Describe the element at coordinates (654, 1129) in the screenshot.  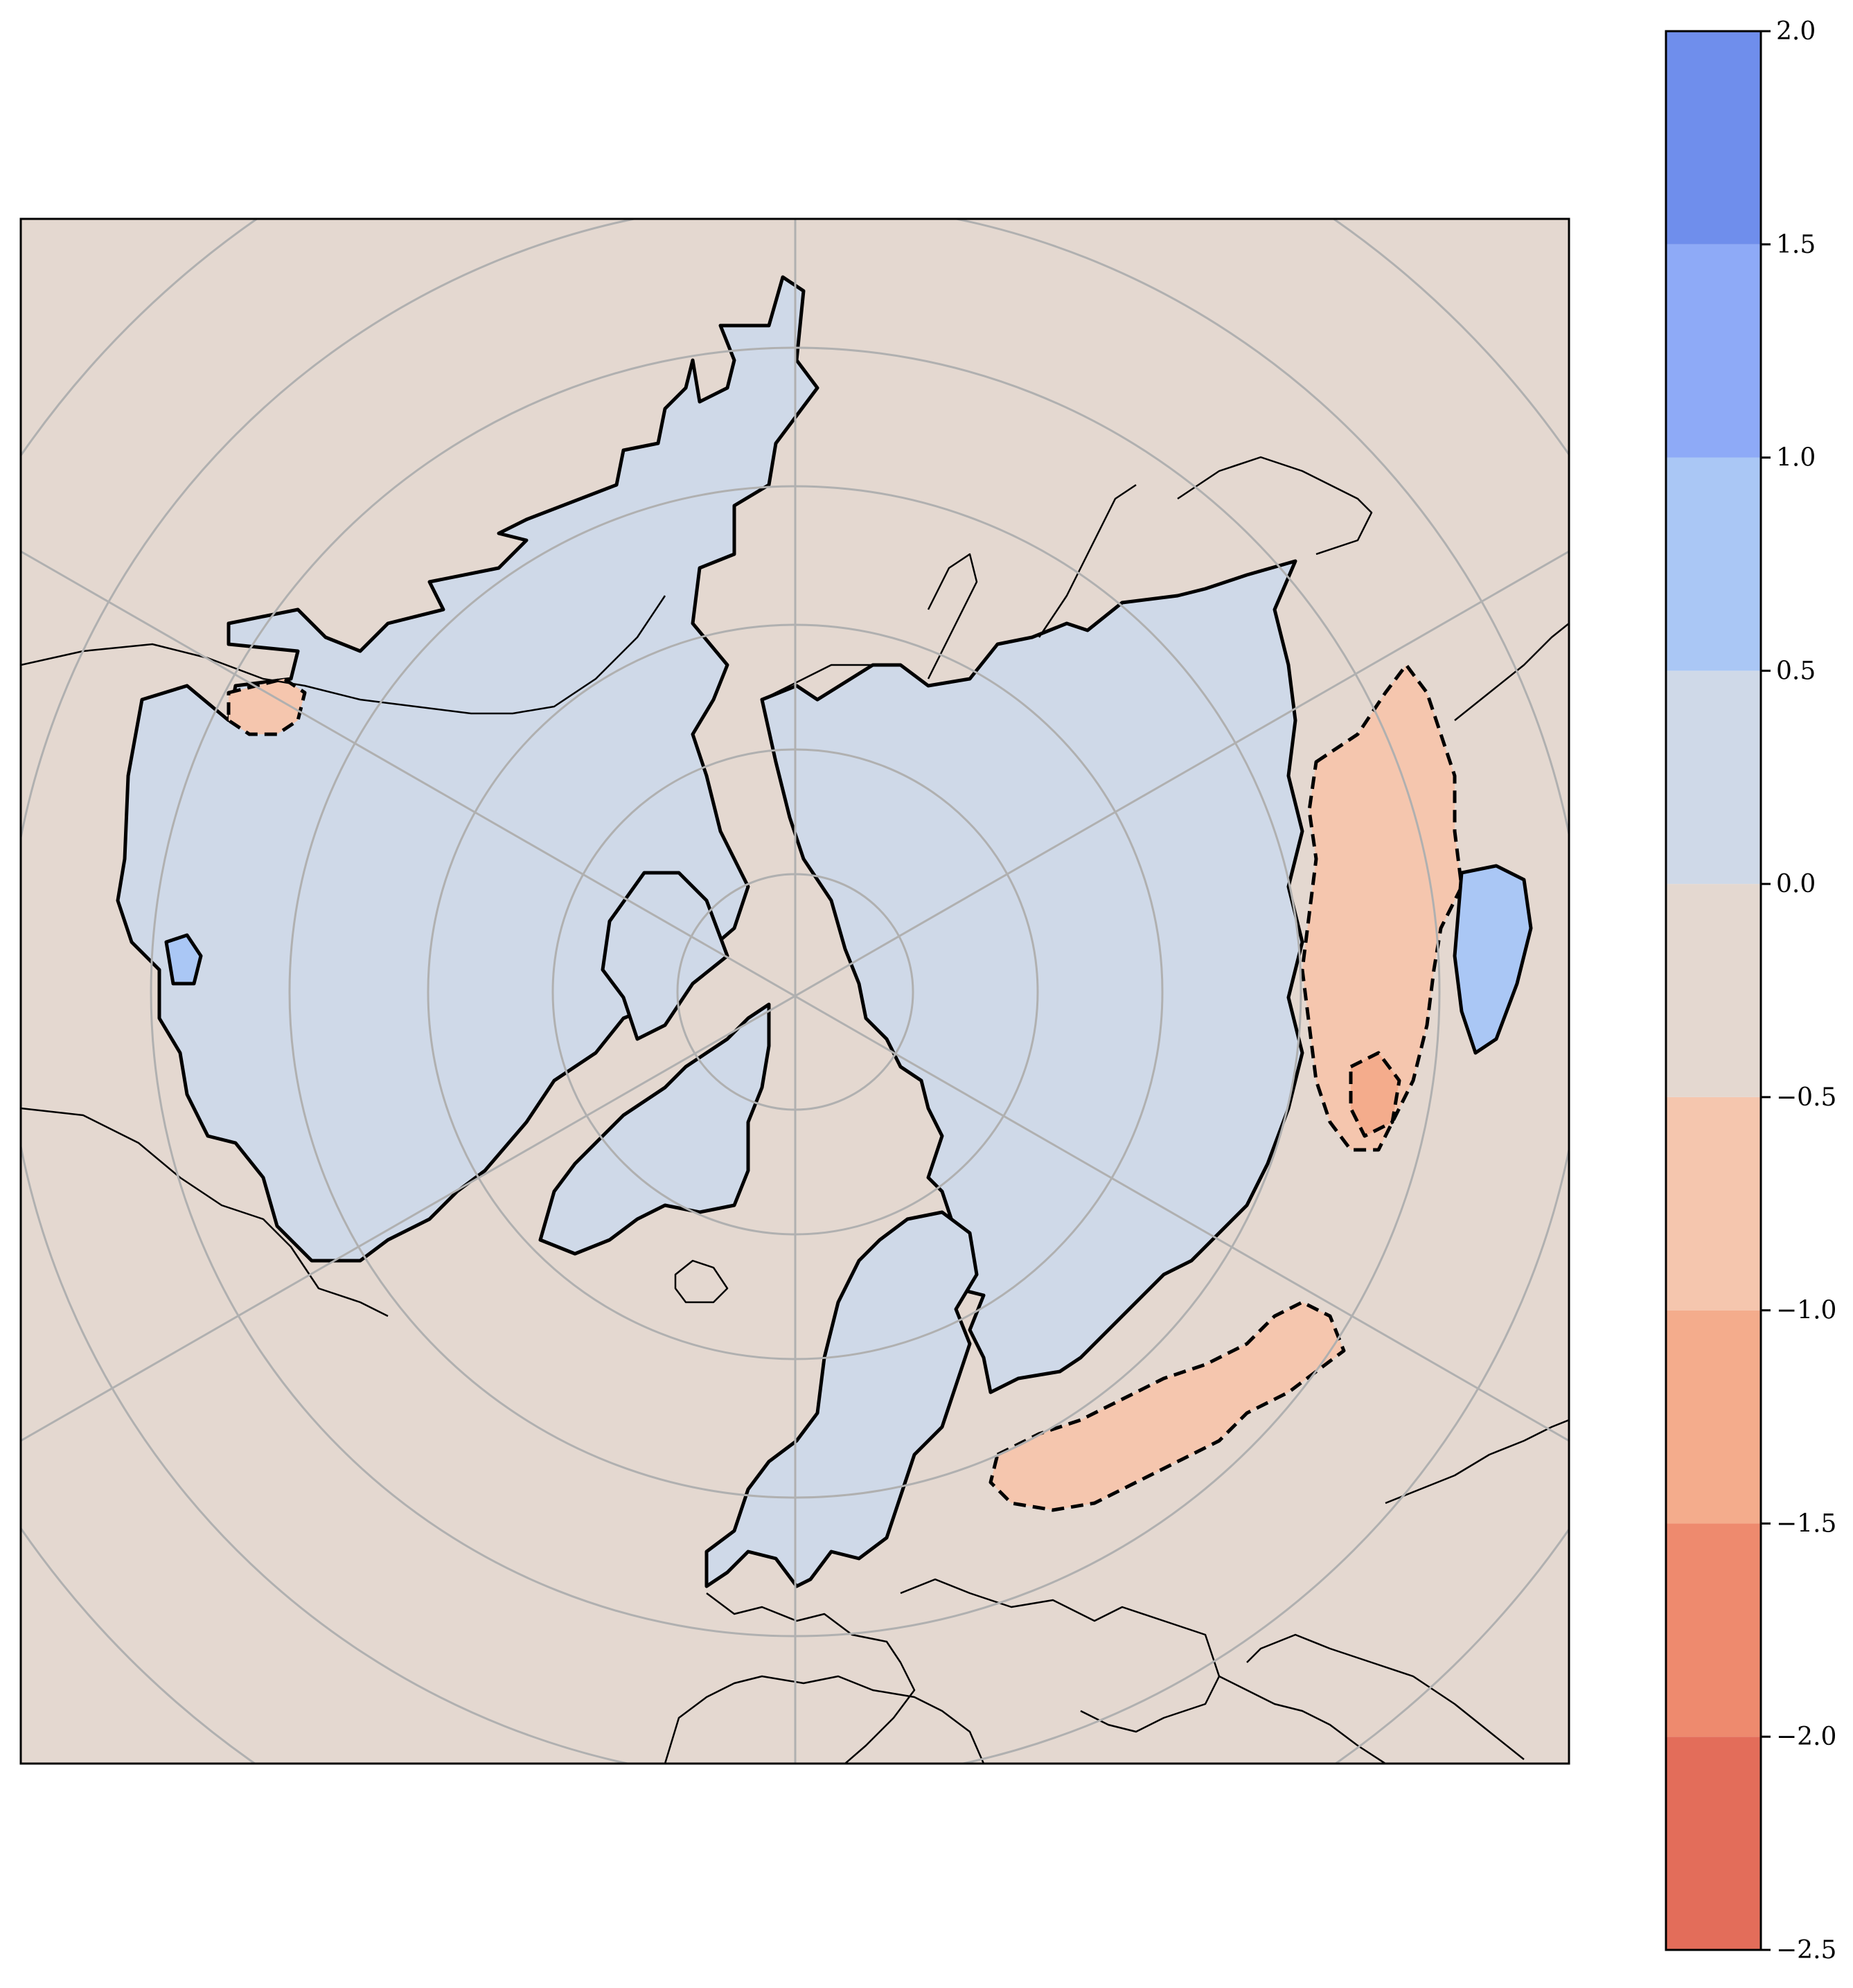
I see `region-greenland-positive` at that location.